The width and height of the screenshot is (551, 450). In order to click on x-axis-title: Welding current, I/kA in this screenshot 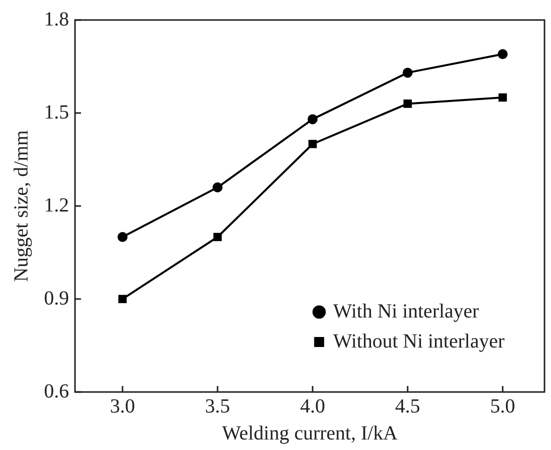, I will do `click(310, 433)`.